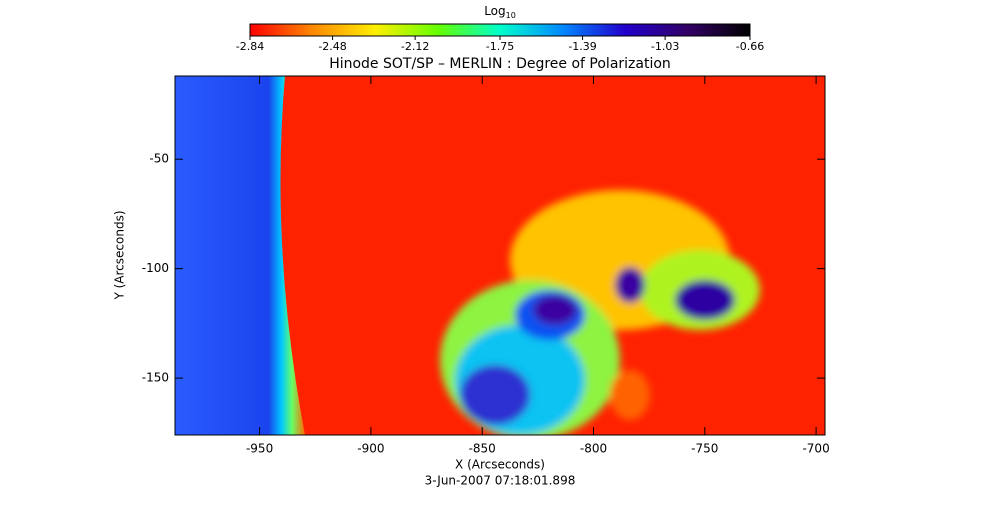 Image resolution: width=1000 pixels, height=512 pixels. Describe the element at coordinates (500, 465) in the screenshot. I see `x-axis-label: X (Arcseconds)` at that location.